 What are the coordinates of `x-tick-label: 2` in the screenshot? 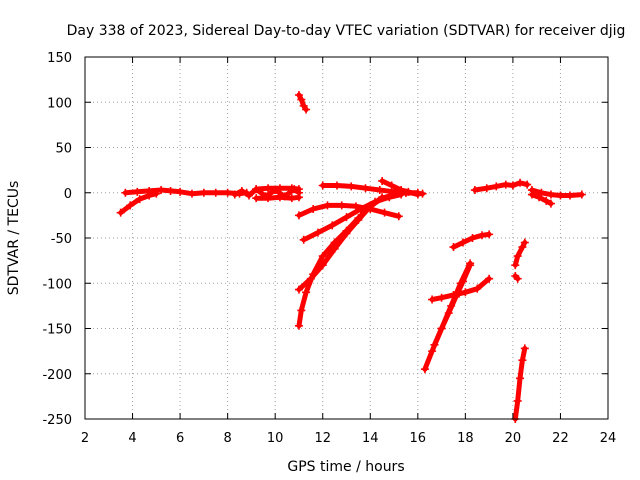 It's located at (85, 438).